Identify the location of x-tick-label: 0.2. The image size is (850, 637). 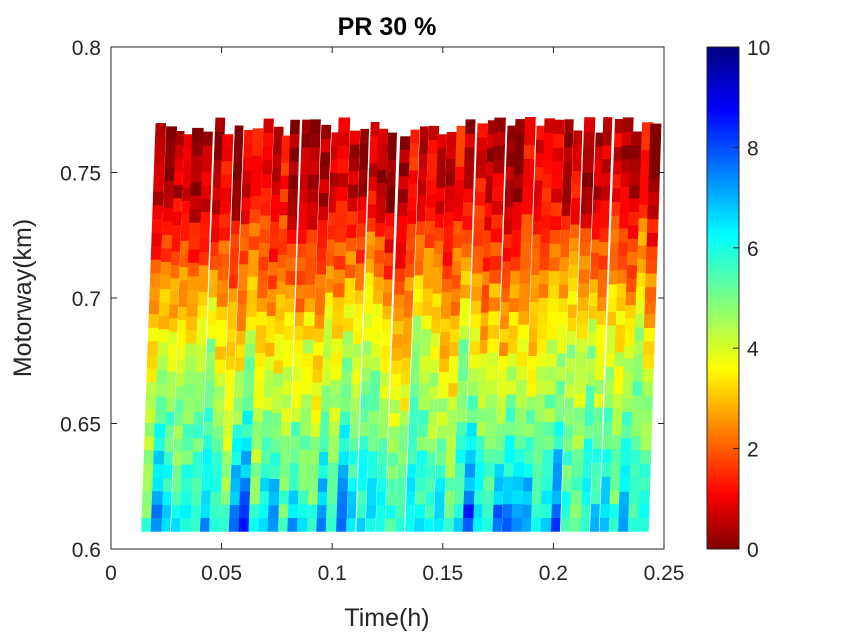
(553, 573).